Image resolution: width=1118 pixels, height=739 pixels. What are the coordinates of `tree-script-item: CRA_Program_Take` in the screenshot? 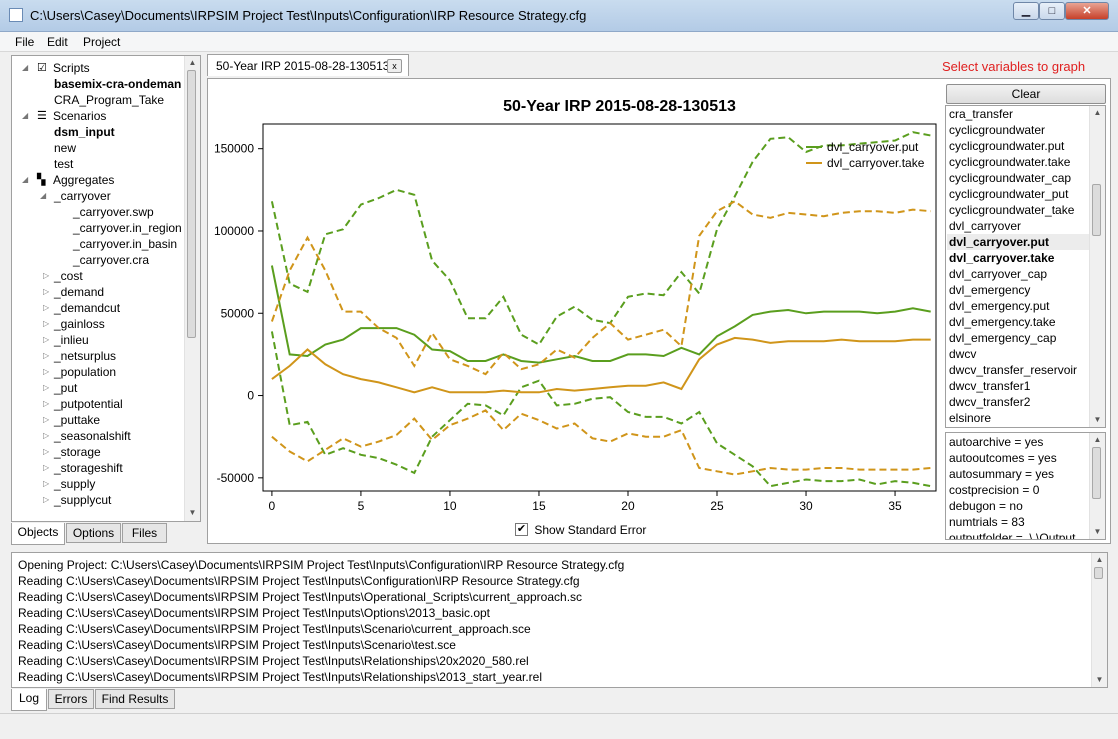 It's located at (109, 100).